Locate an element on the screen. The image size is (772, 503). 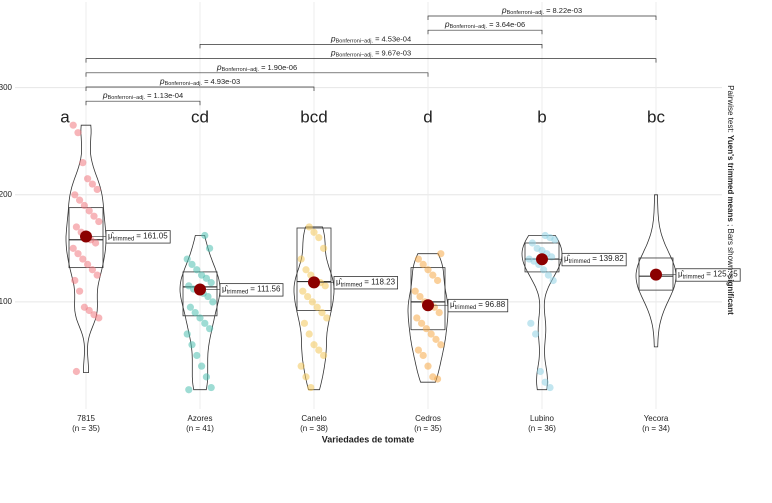
comparison-label: pBonferroni−adj. = 4.53e-04 is located at coordinates (370, 39).